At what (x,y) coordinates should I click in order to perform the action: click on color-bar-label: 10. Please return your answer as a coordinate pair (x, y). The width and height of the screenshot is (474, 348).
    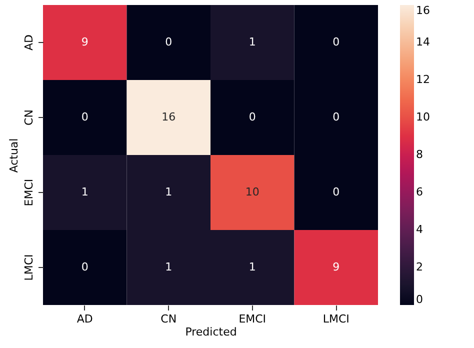
    Looking at the image, I should click on (423, 117).